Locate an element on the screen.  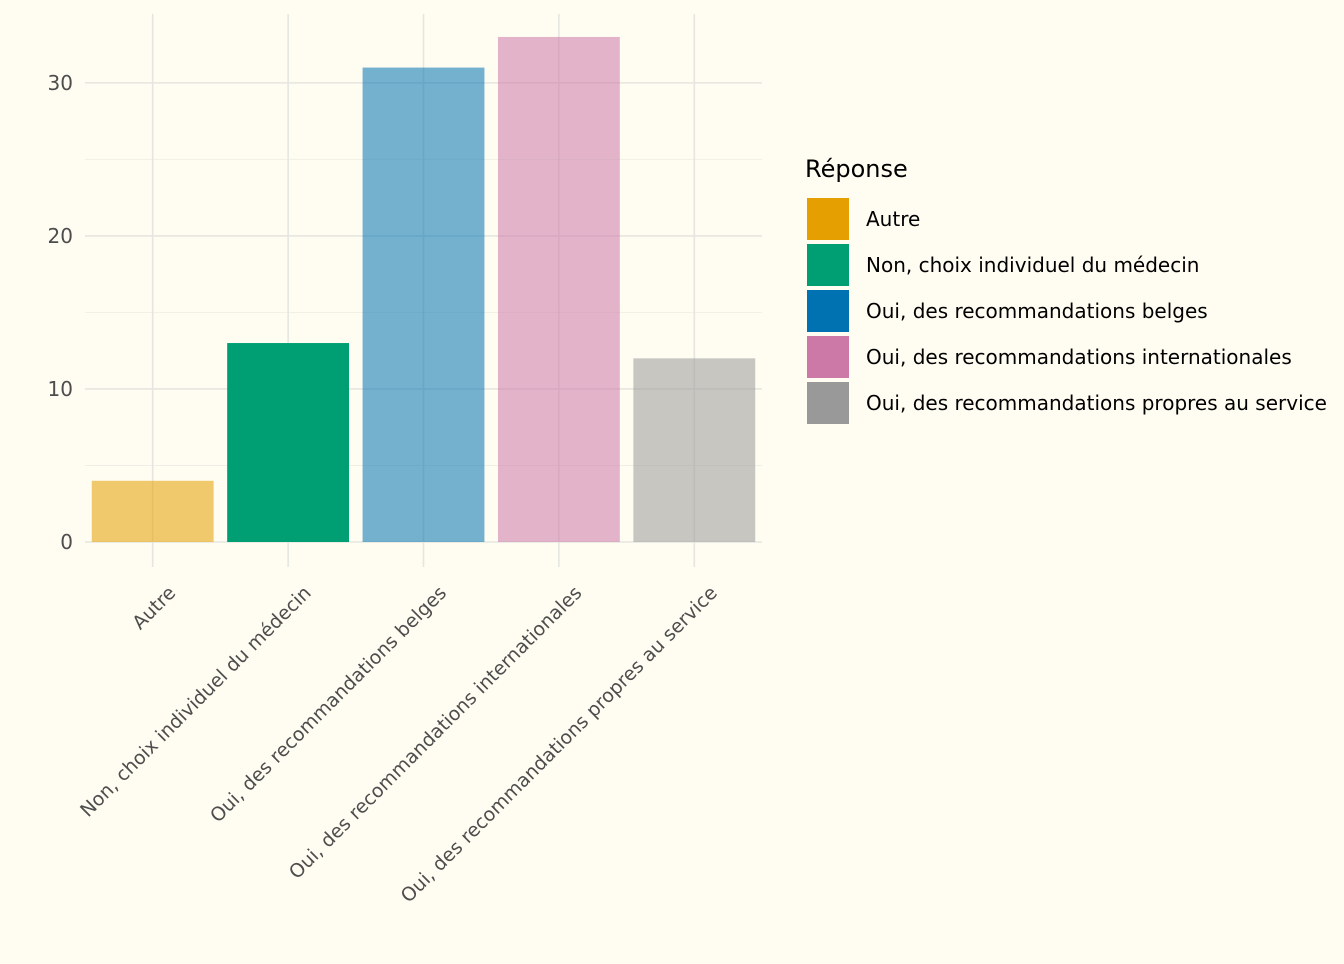
y-tick-label: 10 is located at coordinates (60, 389).